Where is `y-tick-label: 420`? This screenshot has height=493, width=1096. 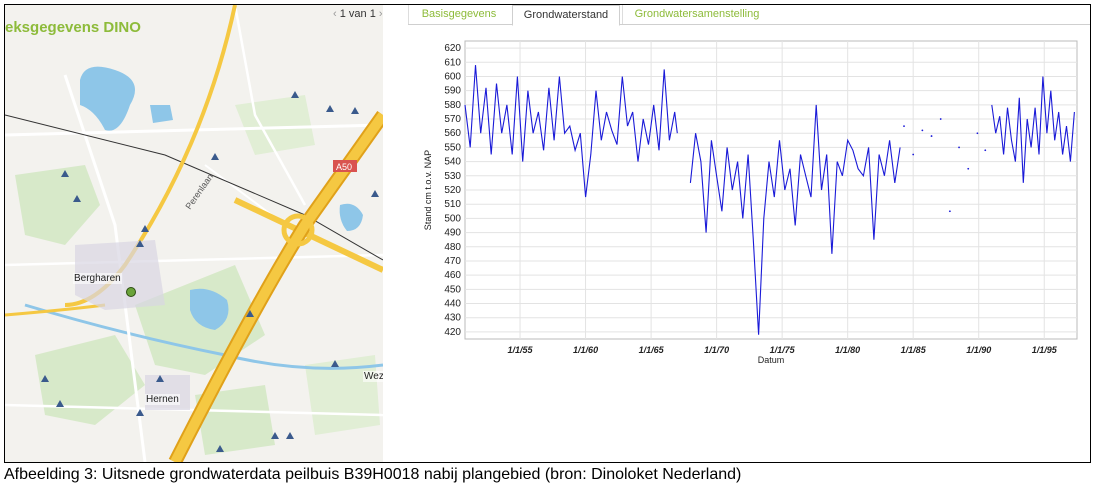
y-tick-label: 420 is located at coordinates (452, 332).